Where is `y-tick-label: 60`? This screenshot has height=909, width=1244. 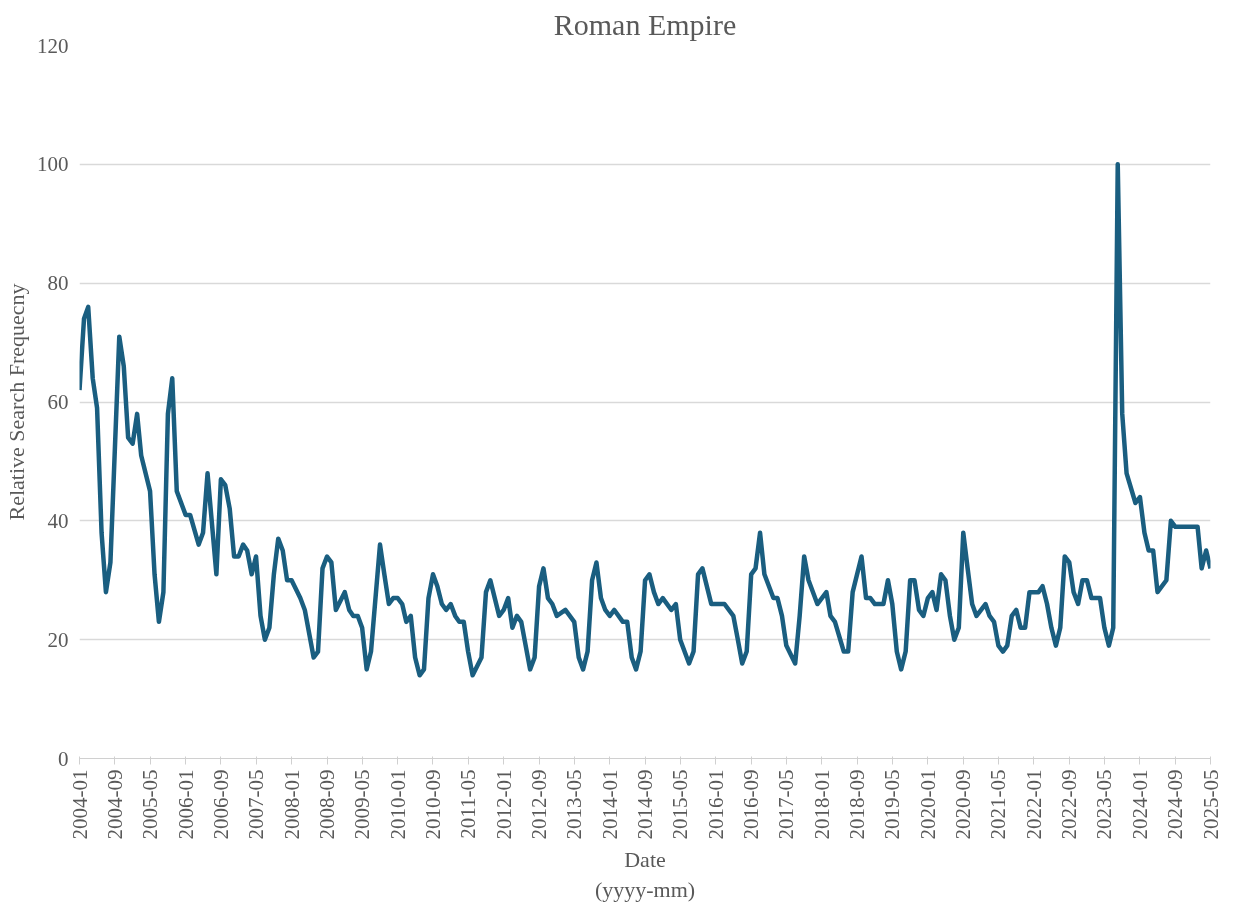 y-tick-label: 60 is located at coordinates (58, 402).